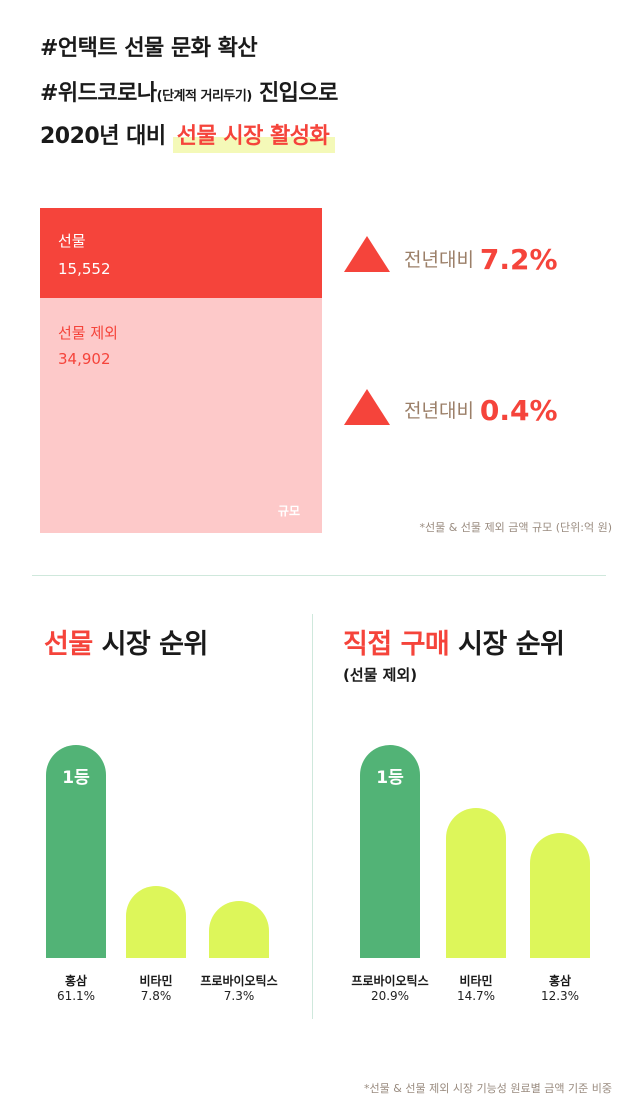 Image resolution: width=640 pixels, height=1115 pixels. Describe the element at coordinates (380, 675) in the screenshot. I see `direct-rank-subtitle: (선물 제외)` at that location.